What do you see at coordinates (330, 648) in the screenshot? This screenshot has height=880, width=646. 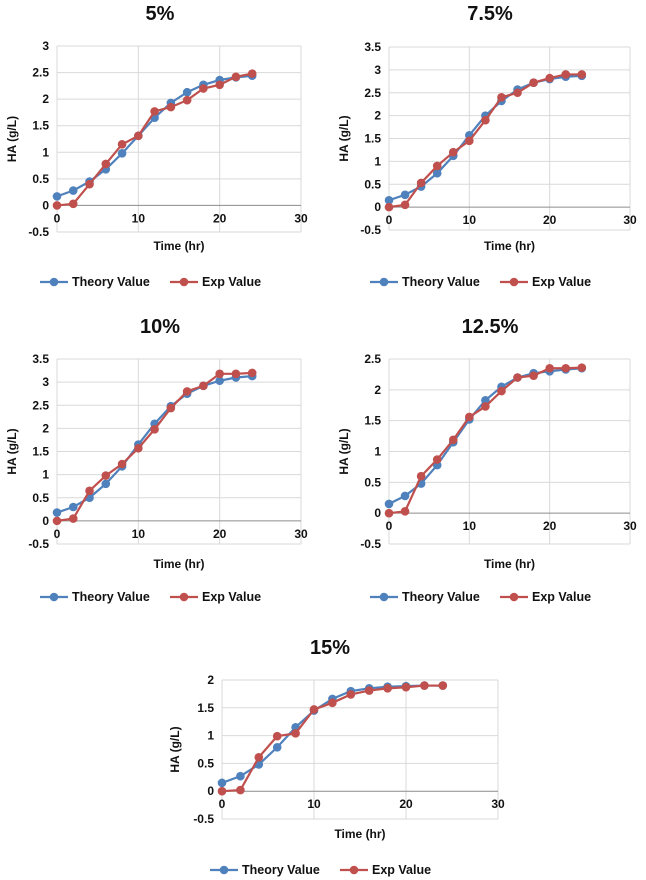 I see `chart-title: 15%` at bounding box center [330, 648].